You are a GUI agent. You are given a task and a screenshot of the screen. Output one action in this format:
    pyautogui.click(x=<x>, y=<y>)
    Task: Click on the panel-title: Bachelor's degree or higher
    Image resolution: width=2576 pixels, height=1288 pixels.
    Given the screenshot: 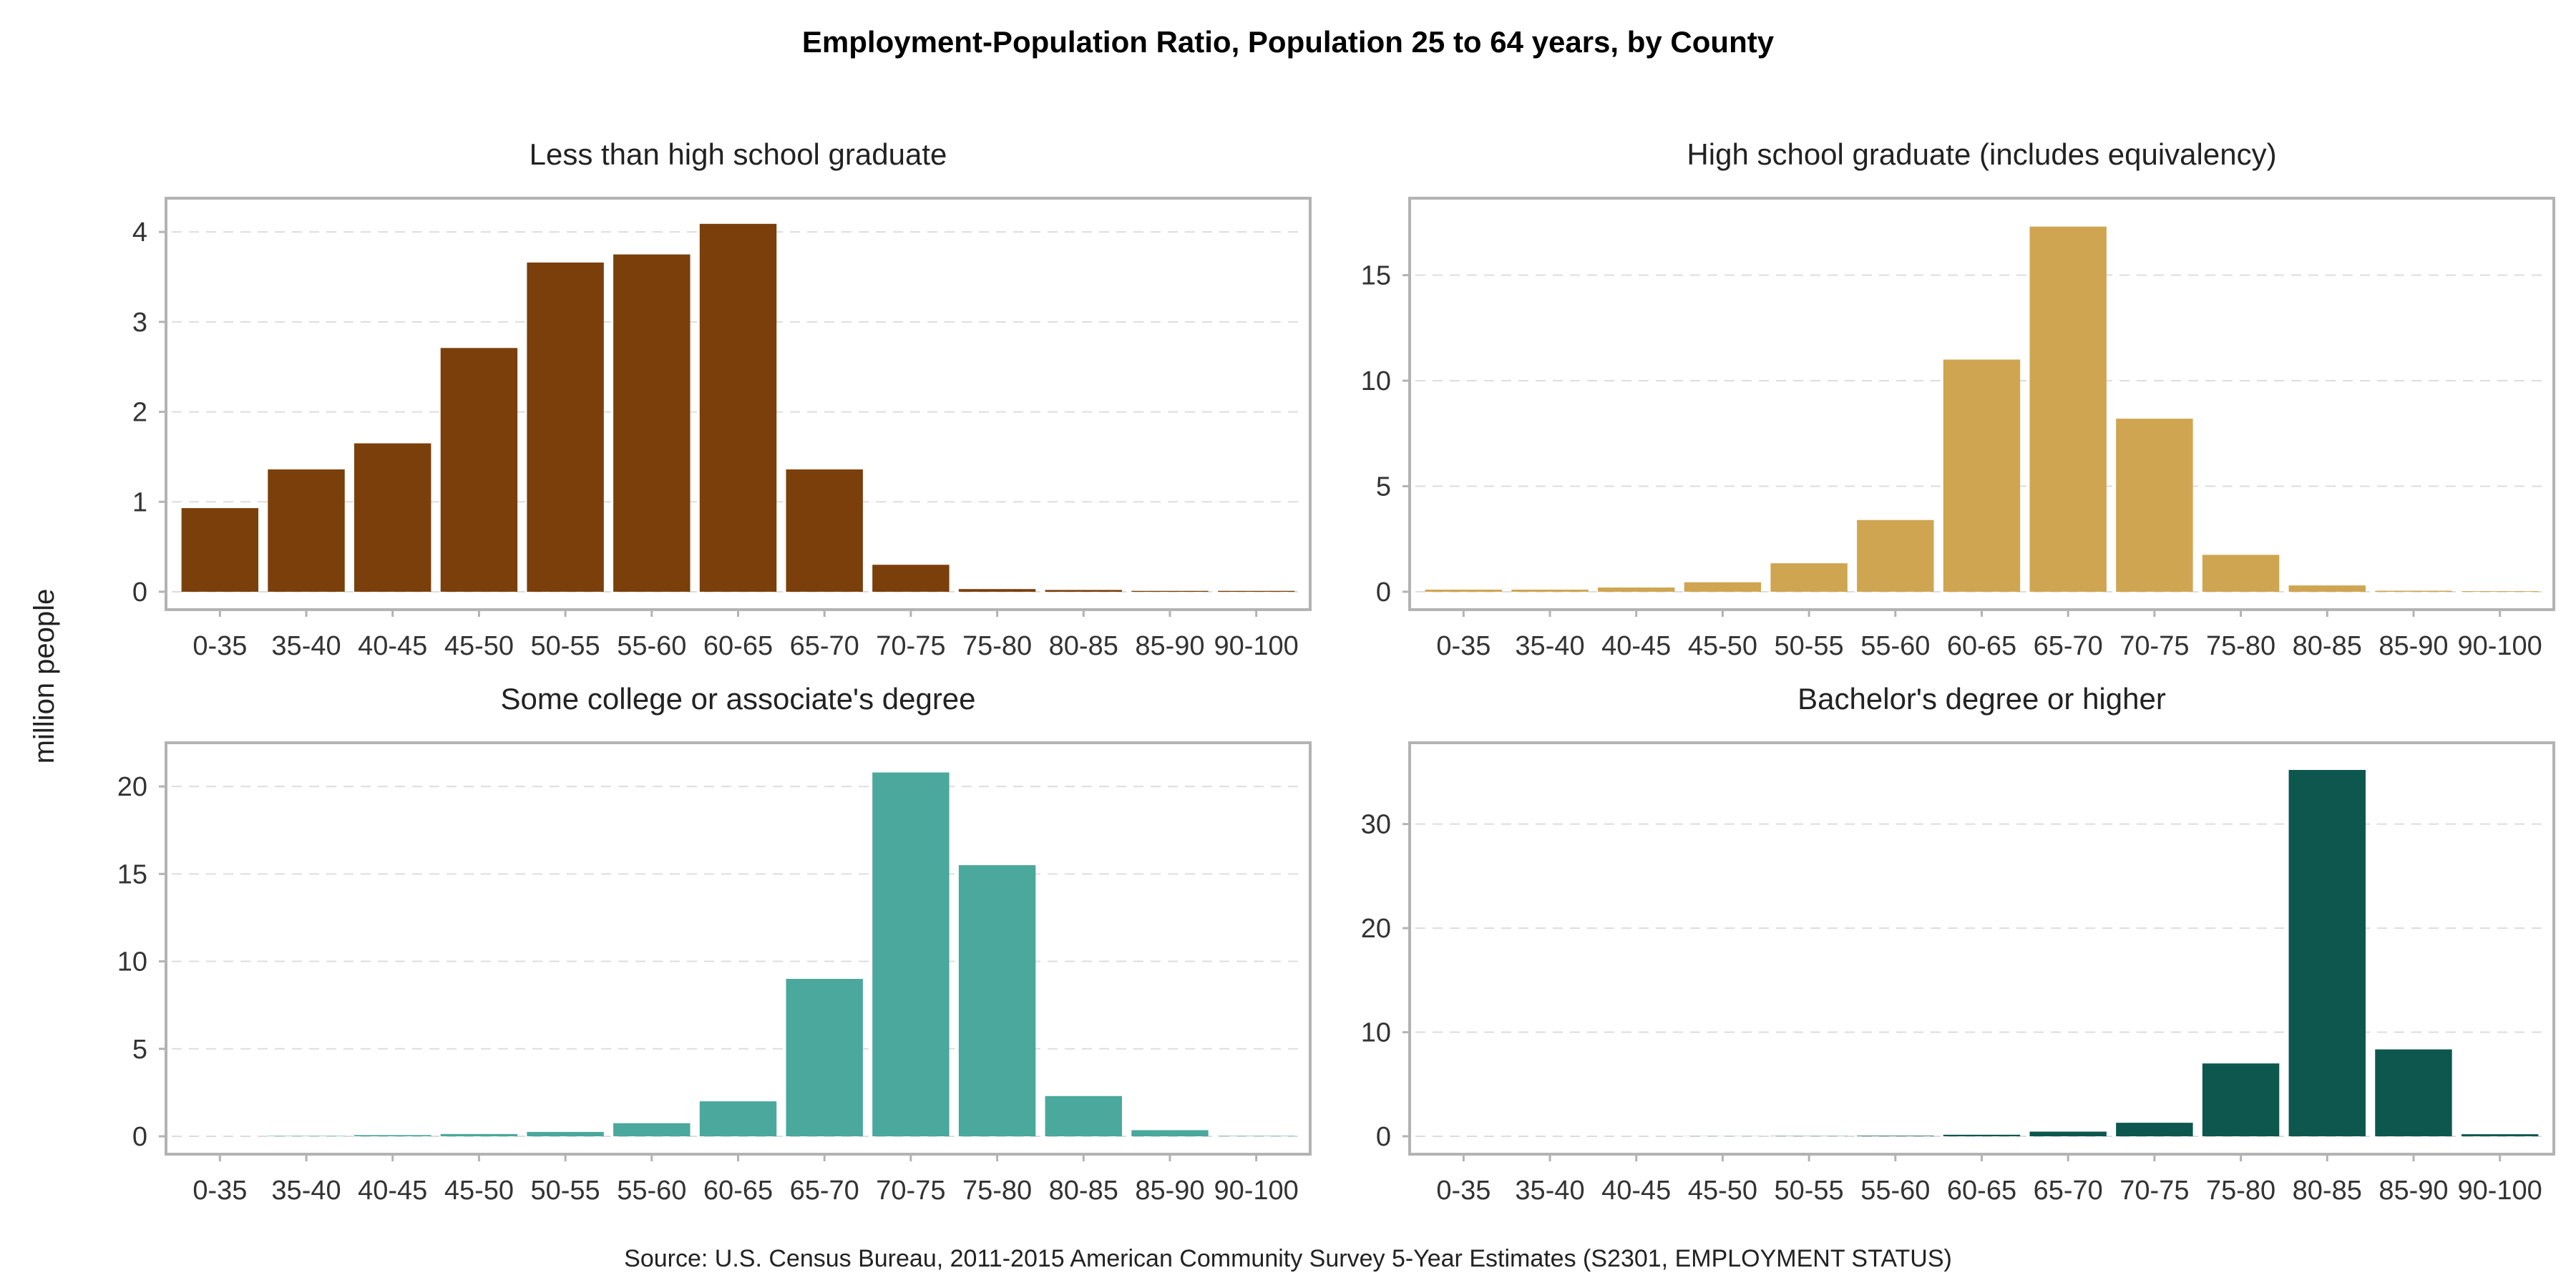 What is the action you would take?
    pyautogui.click(x=1981, y=699)
    